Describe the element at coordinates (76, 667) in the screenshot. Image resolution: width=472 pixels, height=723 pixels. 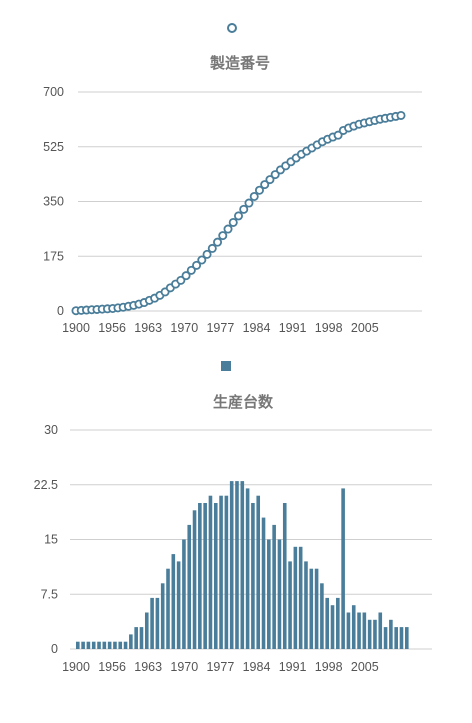
I see `x-tick-label: 1900` at that location.